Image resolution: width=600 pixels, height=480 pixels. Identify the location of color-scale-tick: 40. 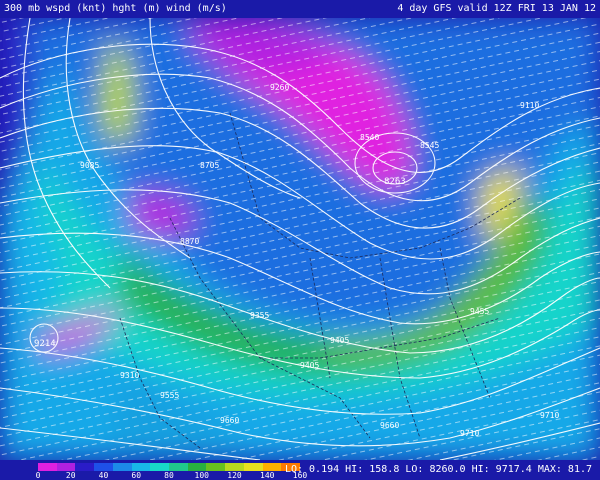
(103, 475).